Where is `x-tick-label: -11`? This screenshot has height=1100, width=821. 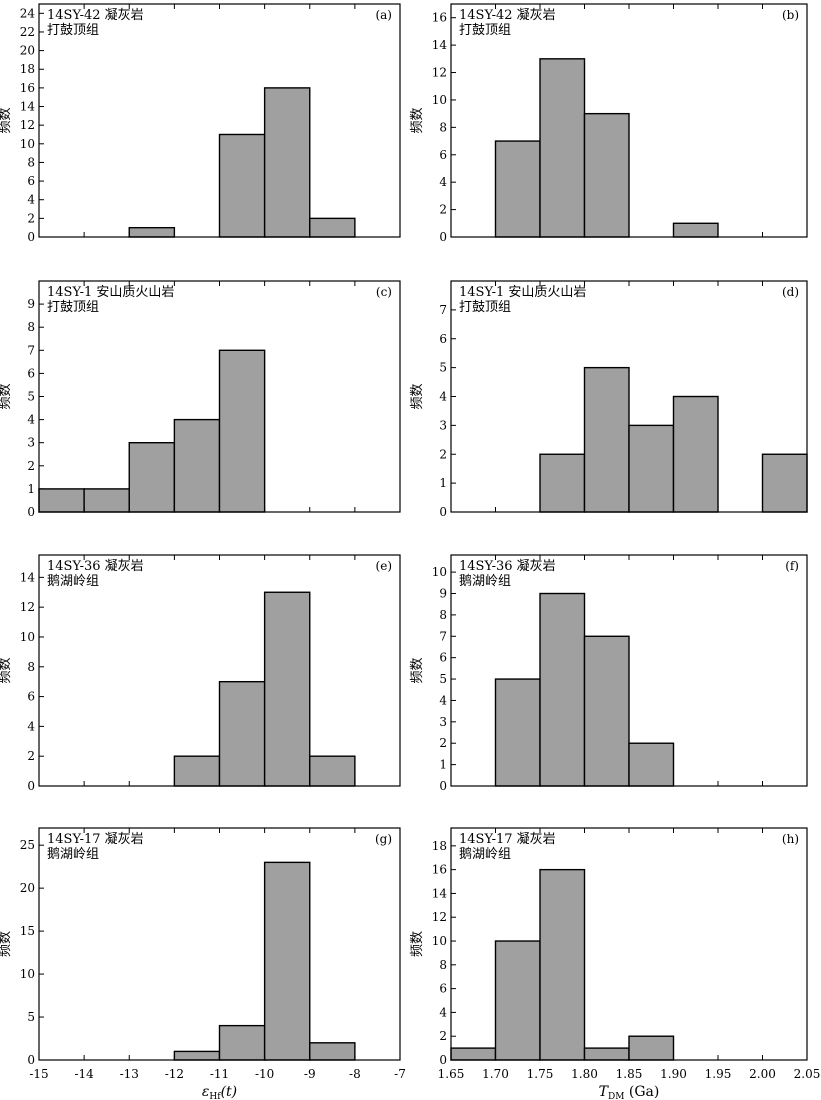 x-tick-label: -11 is located at coordinates (219, 1074).